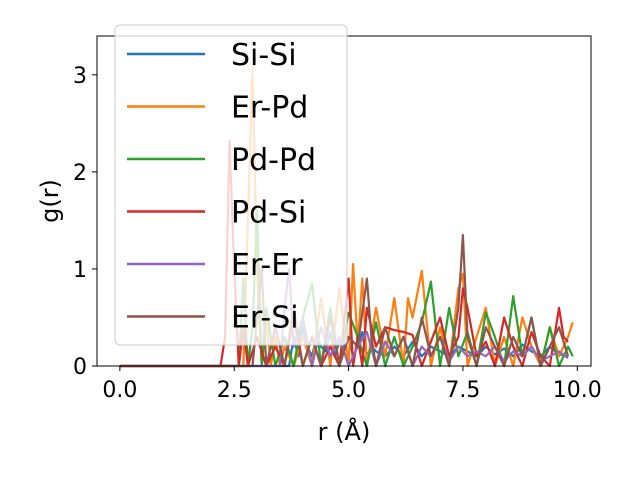 This screenshot has height=480, width=640. I want to click on y-tick-label: 2, so click(80, 173).